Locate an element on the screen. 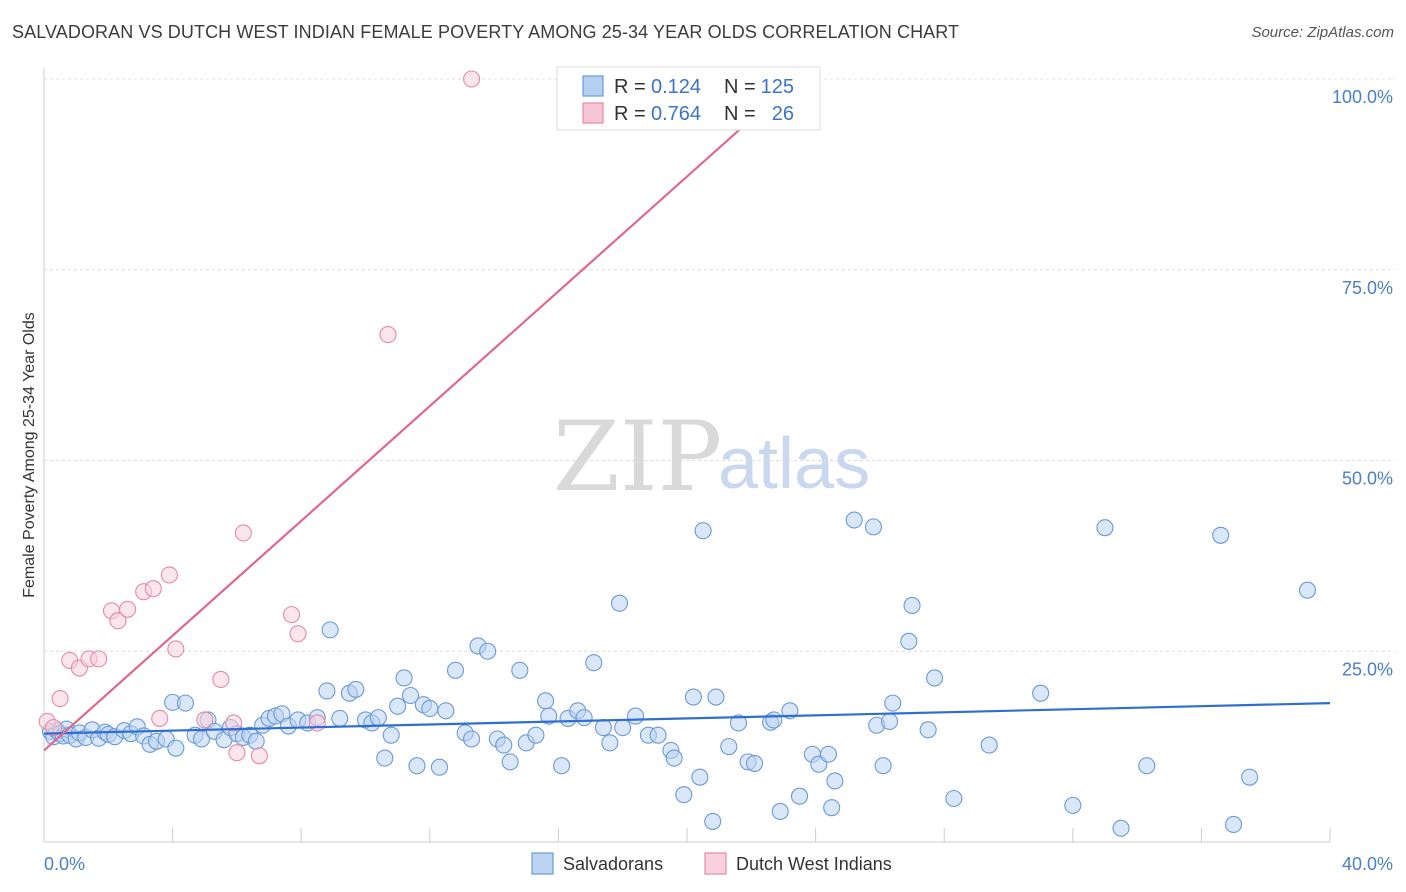  y-axis-label: Female Poverty Among 25-34 Year Olds is located at coordinates (29, 455).